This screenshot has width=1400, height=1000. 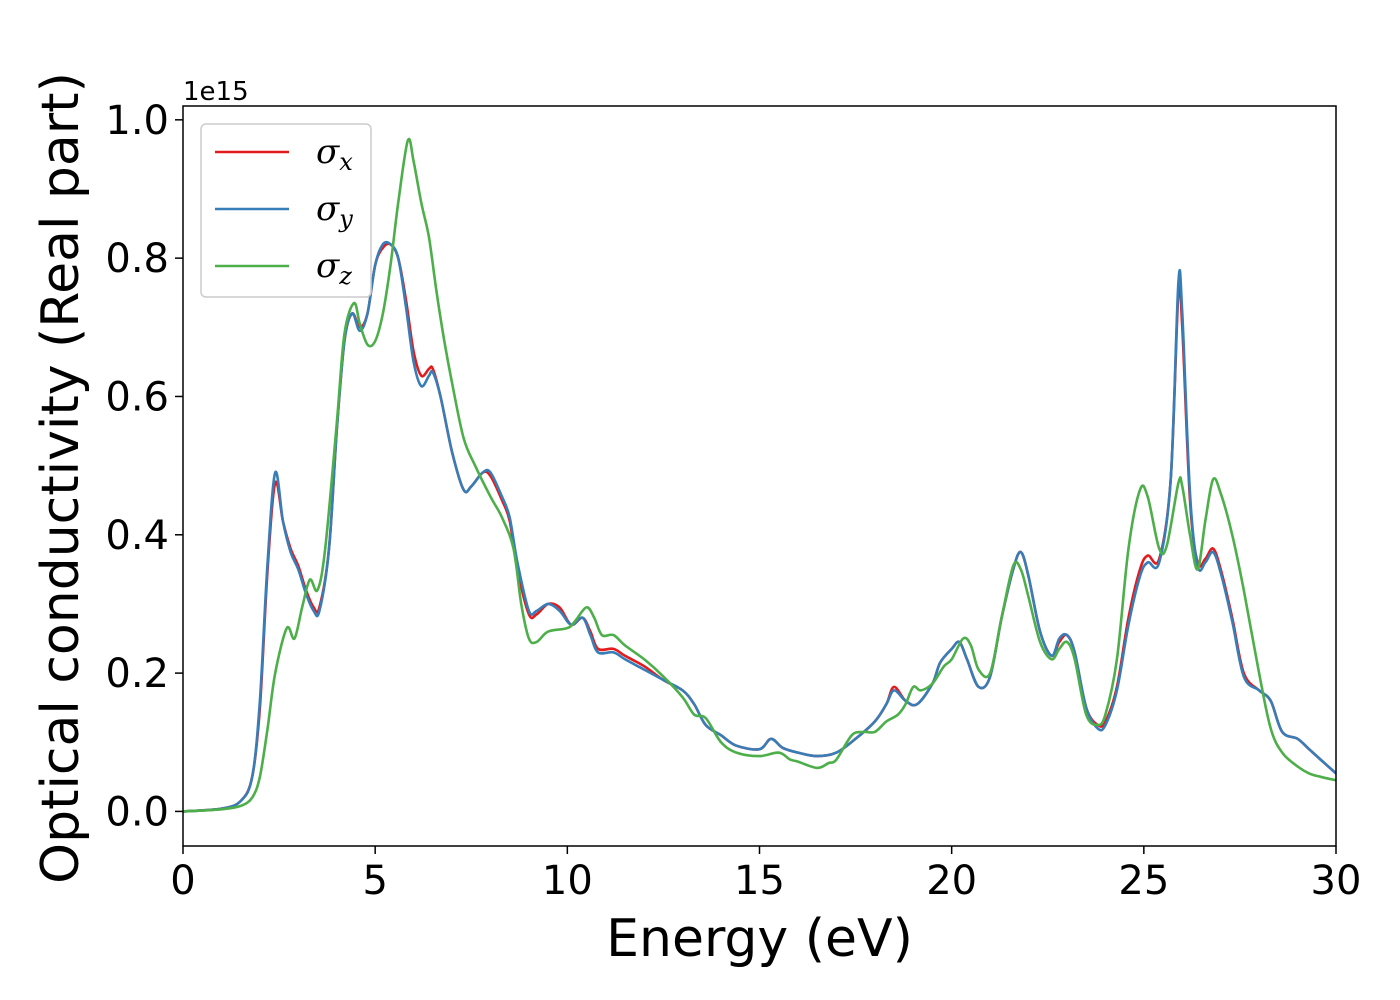 What do you see at coordinates (1336, 881) in the screenshot?
I see `x-tick-label: 30` at bounding box center [1336, 881].